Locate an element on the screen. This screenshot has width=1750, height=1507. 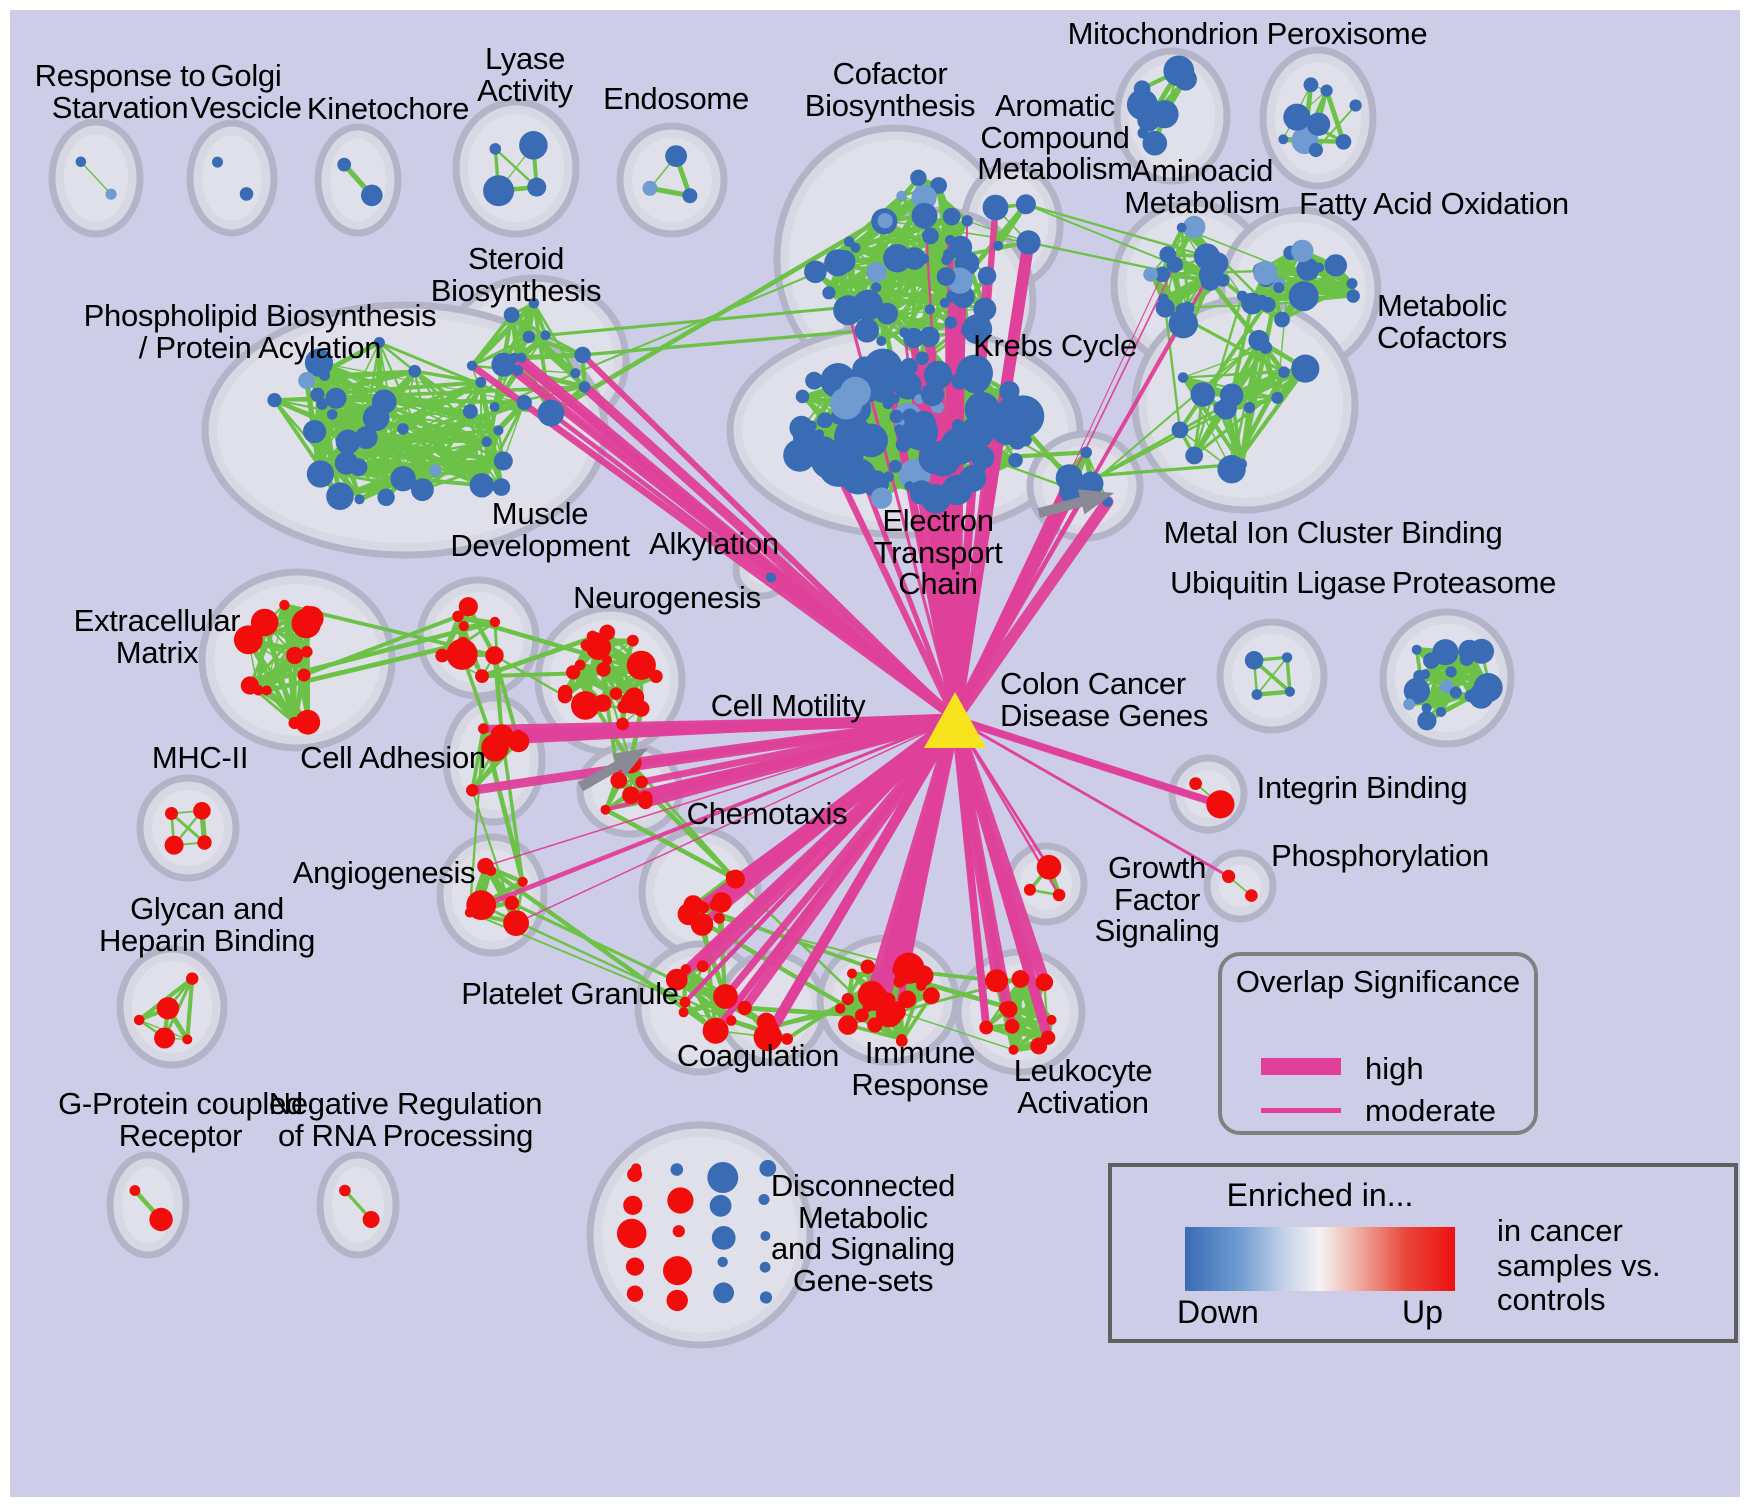
cluster-label-platelet-granule: Platelet Granule is located at coordinates (570, 993).